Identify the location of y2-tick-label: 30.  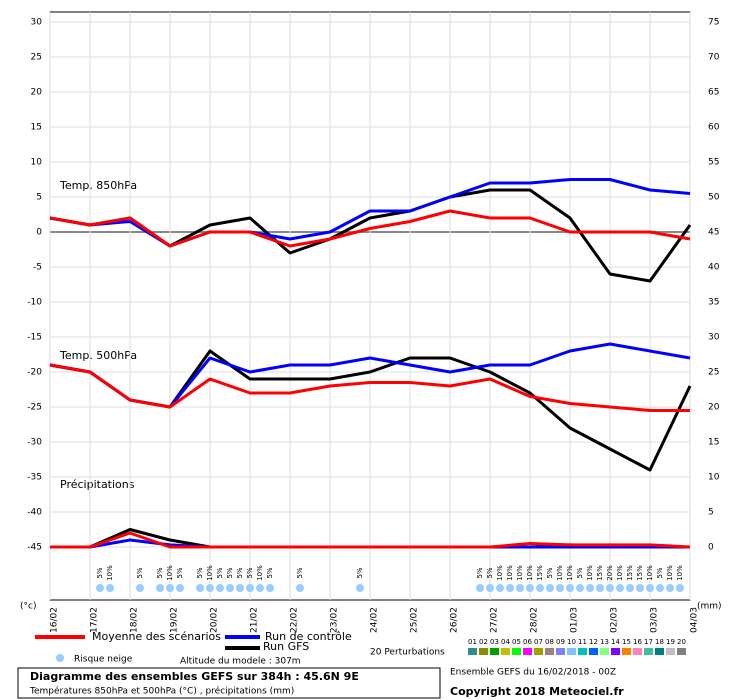
(714, 338).